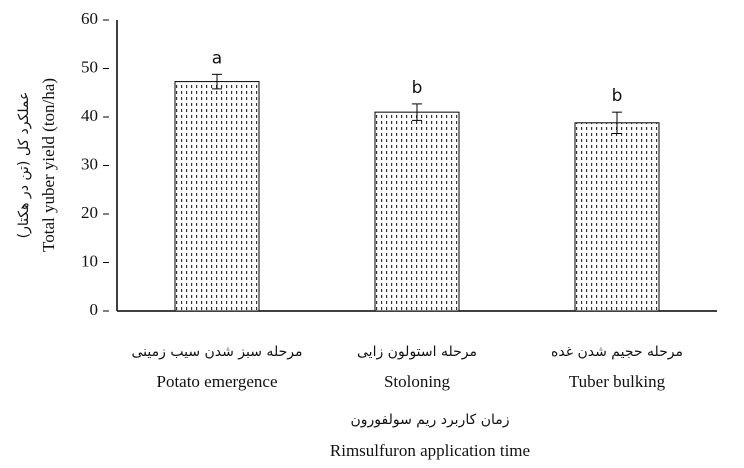 The image size is (744, 468). Describe the element at coordinates (24, 165) in the screenshot. I see `y-title-fa: عملکرد کل (تن در هکتار)` at that location.